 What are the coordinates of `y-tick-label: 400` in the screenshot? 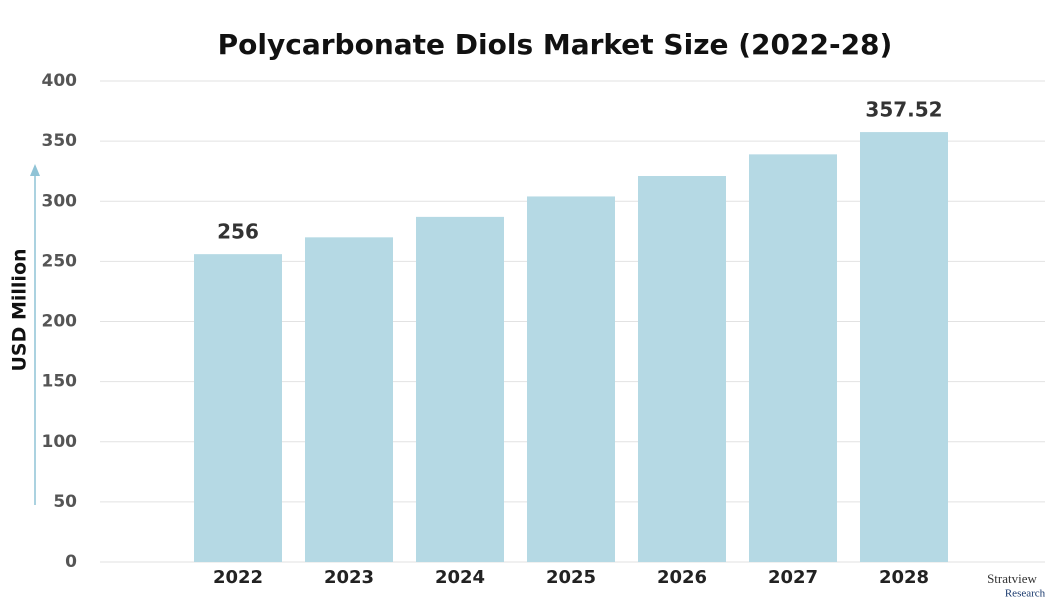 It's located at (60, 81).